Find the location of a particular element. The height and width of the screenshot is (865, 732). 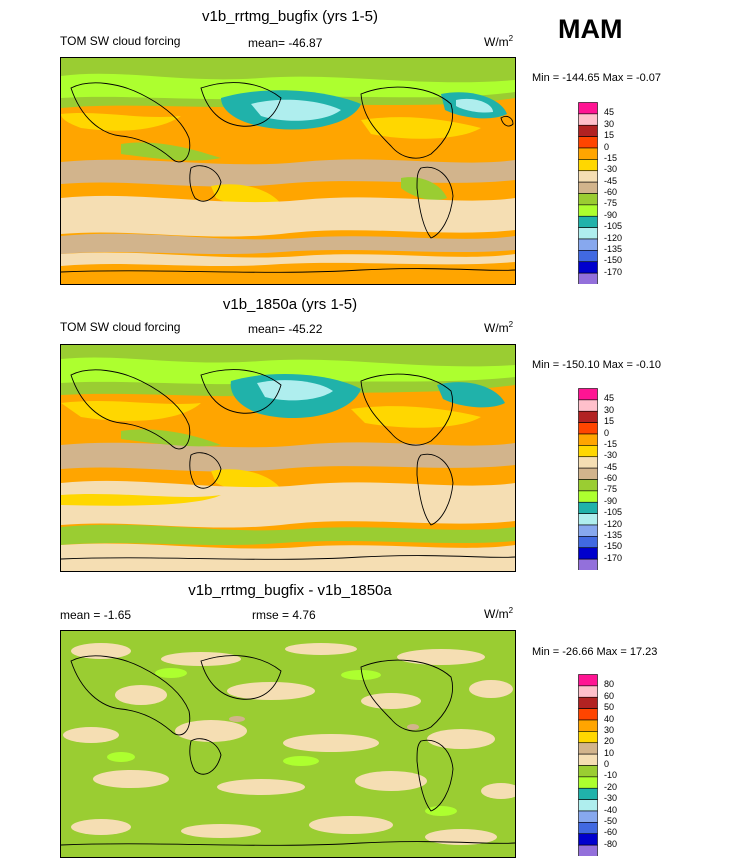

rmse-label: rmse = 4.76 is located at coordinates (284, 615).